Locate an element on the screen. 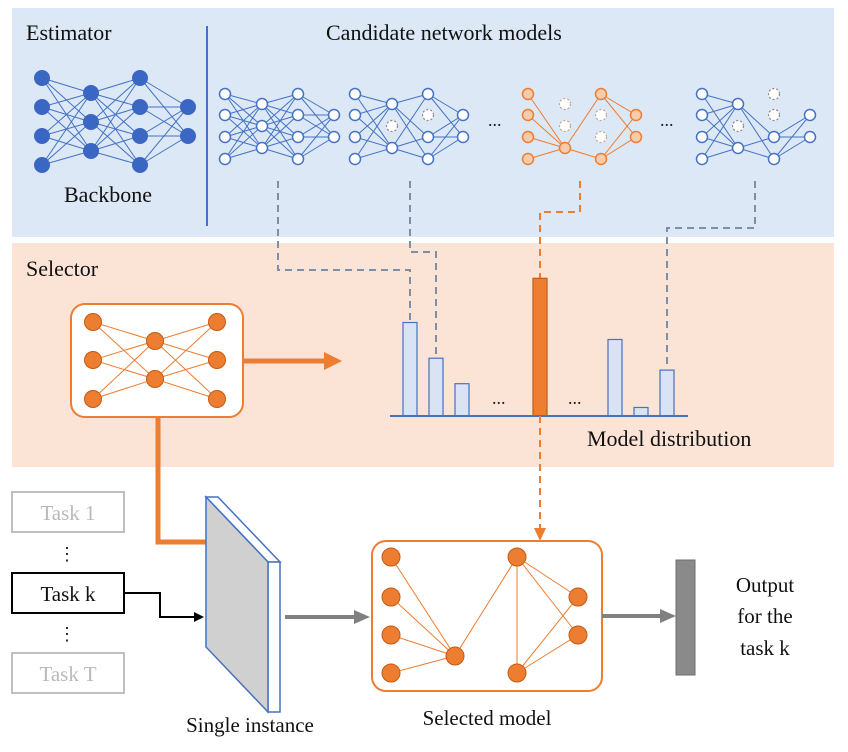 Image resolution: width=848 pixels, height=752 pixels. candidates-title: Candidate network models is located at coordinates (444, 32).